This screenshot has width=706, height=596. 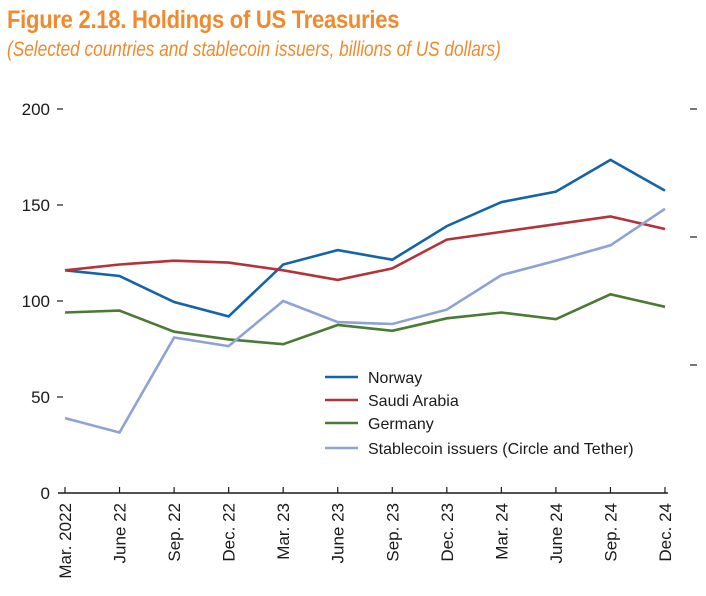 What do you see at coordinates (203, 20) in the screenshot?
I see `chart-title: Figure 2.18. Holdings of US Treasuries` at bounding box center [203, 20].